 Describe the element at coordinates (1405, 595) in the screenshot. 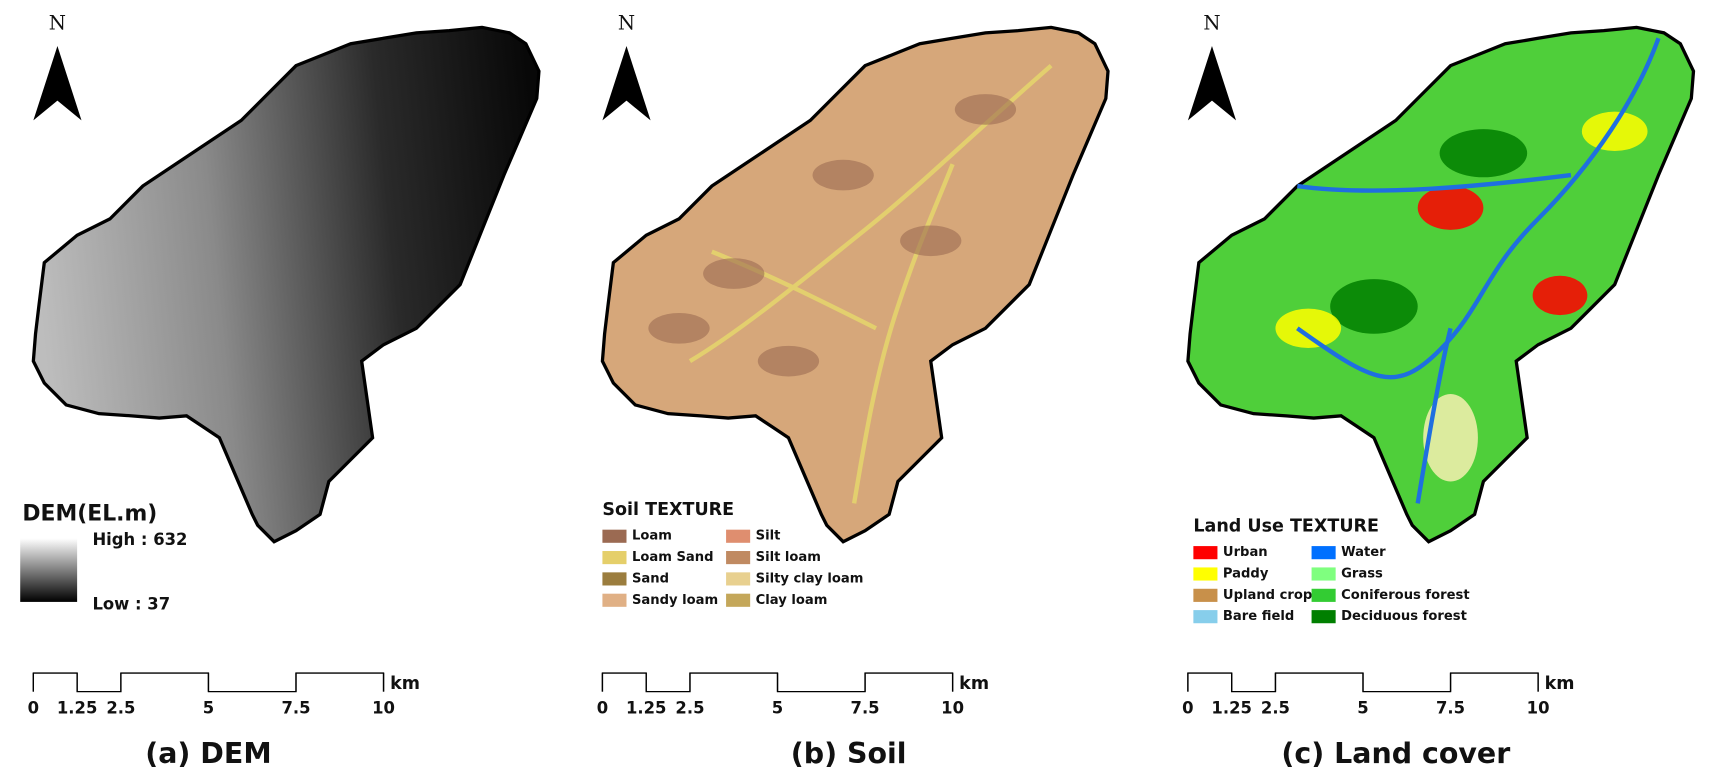

I see `legend-label: Coniferous forest` at that location.